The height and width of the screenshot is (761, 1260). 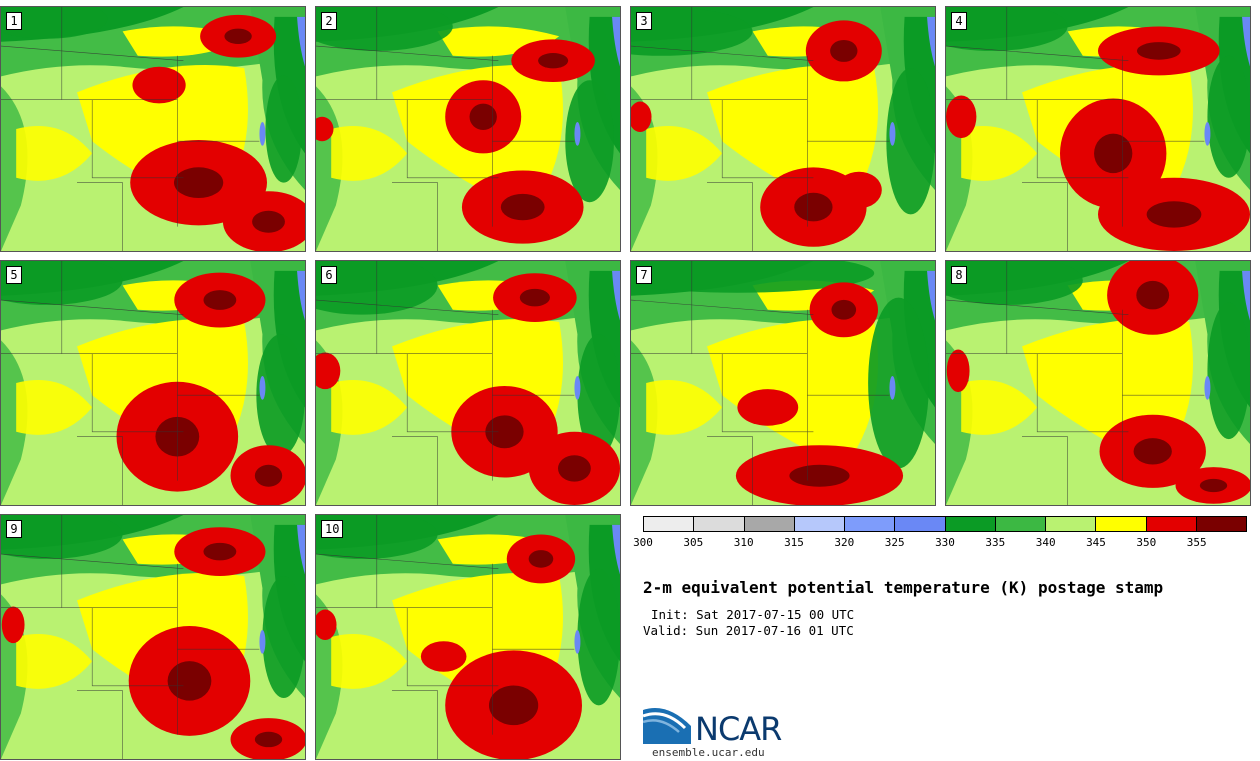 What do you see at coordinates (667, 726) in the screenshot?
I see `ncar-logo-icon` at bounding box center [667, 726].